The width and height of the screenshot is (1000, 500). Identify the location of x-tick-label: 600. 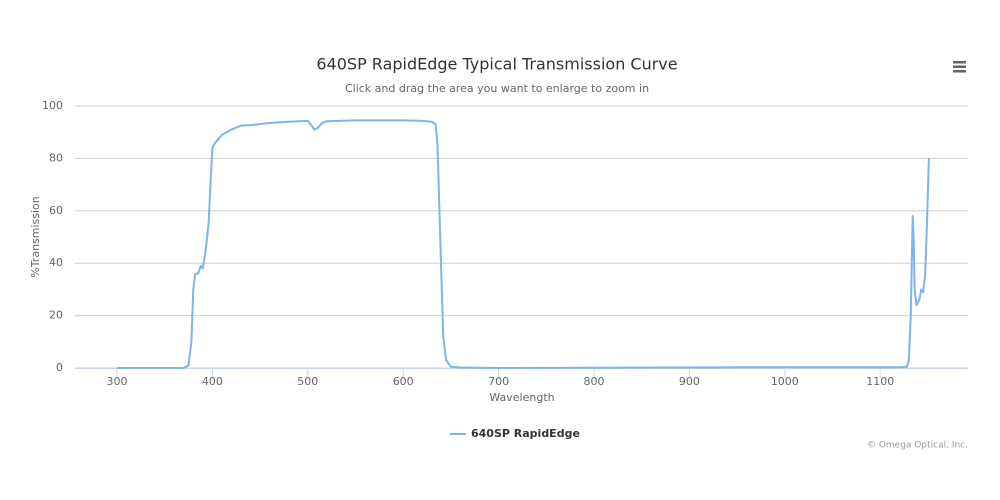
(403, 381).